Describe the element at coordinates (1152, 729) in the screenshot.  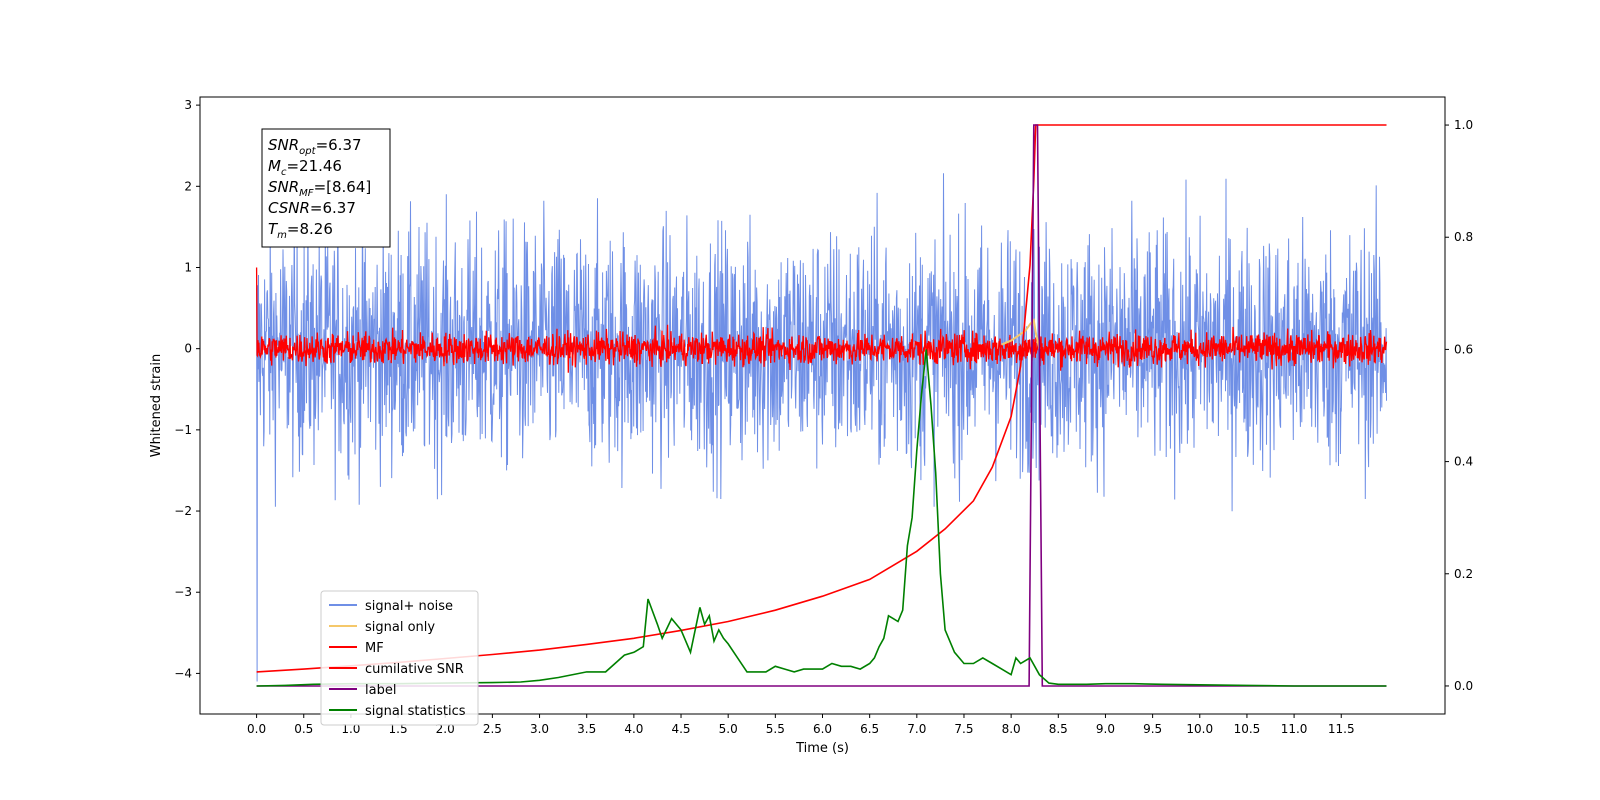
I see `x-tick-label: 9.5` at that location.